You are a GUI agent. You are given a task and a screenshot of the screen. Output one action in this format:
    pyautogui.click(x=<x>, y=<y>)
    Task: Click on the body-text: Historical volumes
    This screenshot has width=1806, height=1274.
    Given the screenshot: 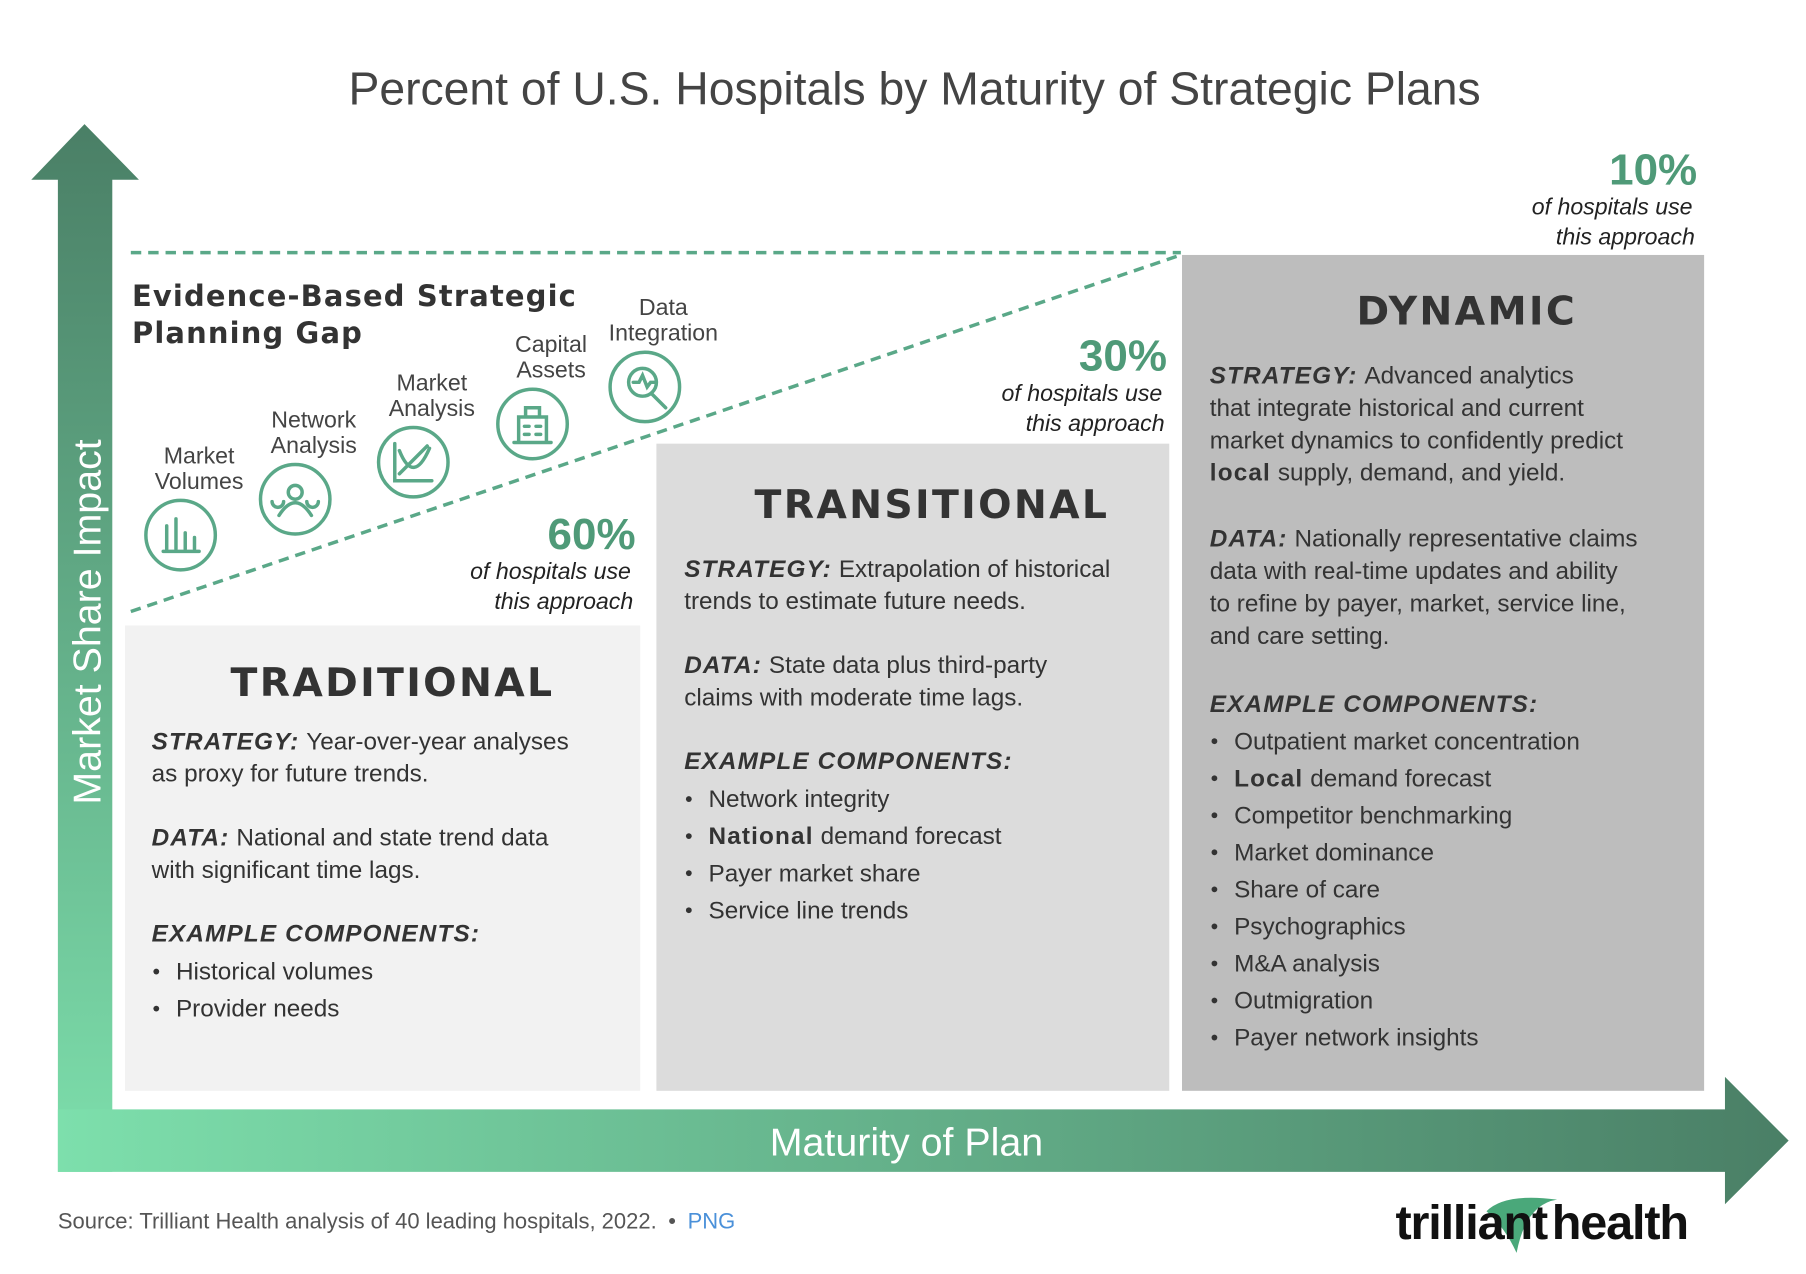 What is the action you would take?
    pyautogui.click(x=274, y=972)
    